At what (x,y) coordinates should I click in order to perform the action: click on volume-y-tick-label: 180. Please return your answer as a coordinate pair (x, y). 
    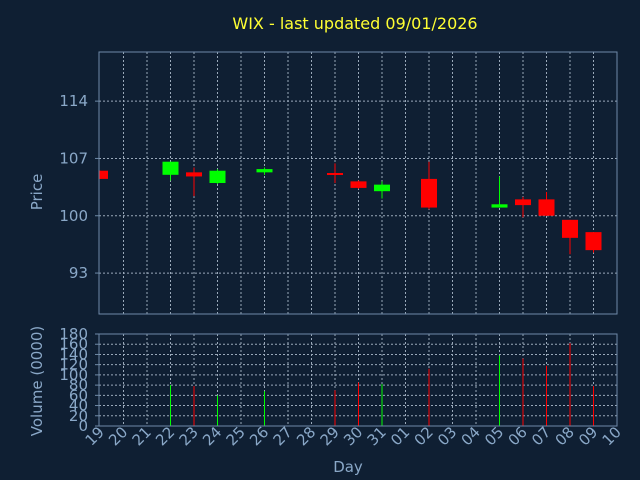
    Looking at the image, I should click on (73, 334).